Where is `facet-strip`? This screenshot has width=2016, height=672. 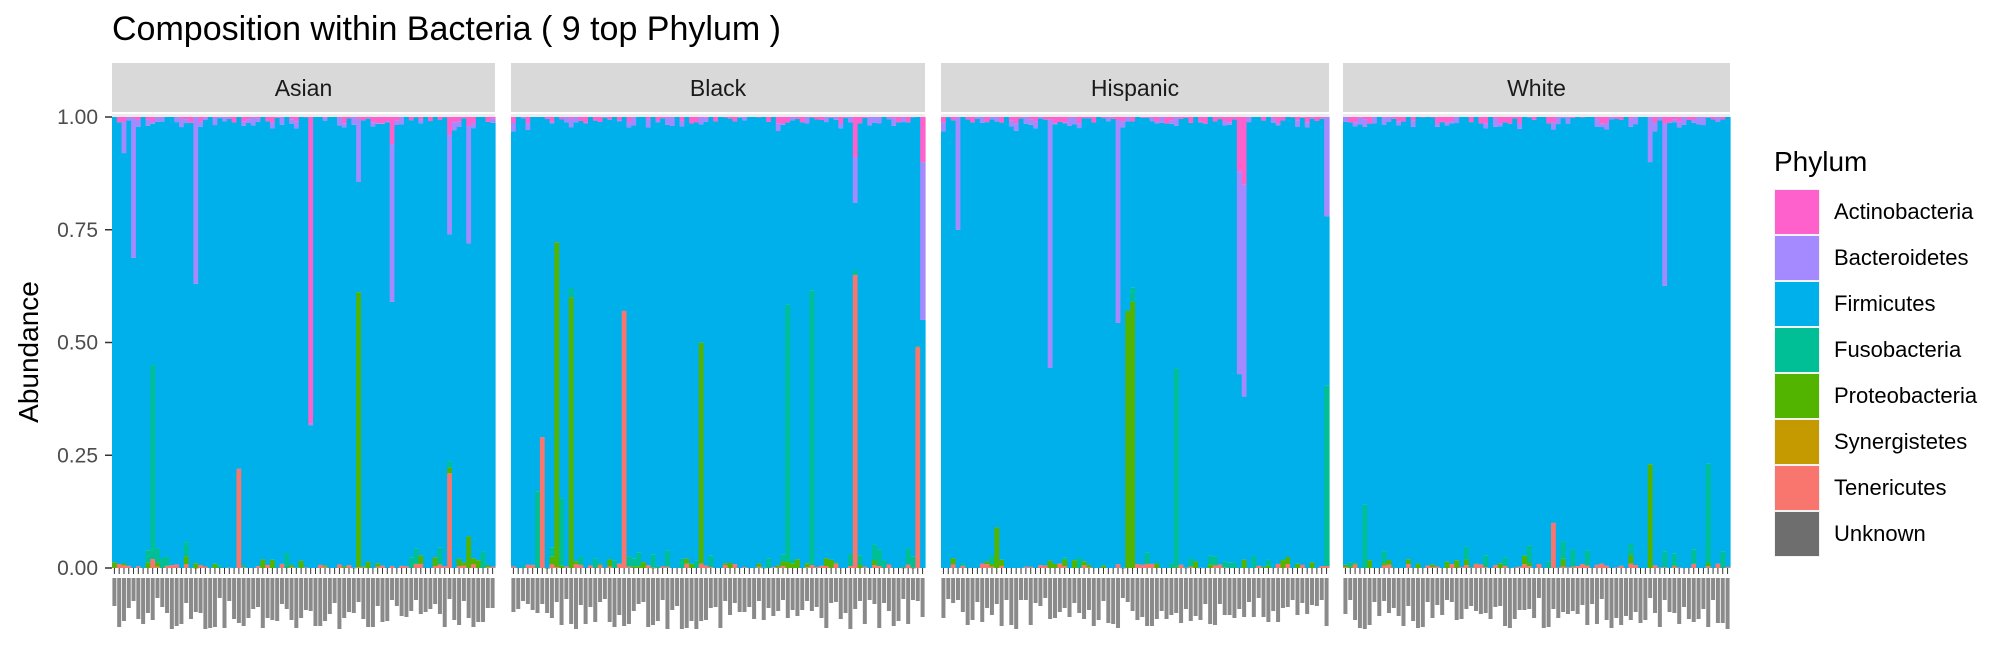 facet-strip is located at coordinates (1135, 87).